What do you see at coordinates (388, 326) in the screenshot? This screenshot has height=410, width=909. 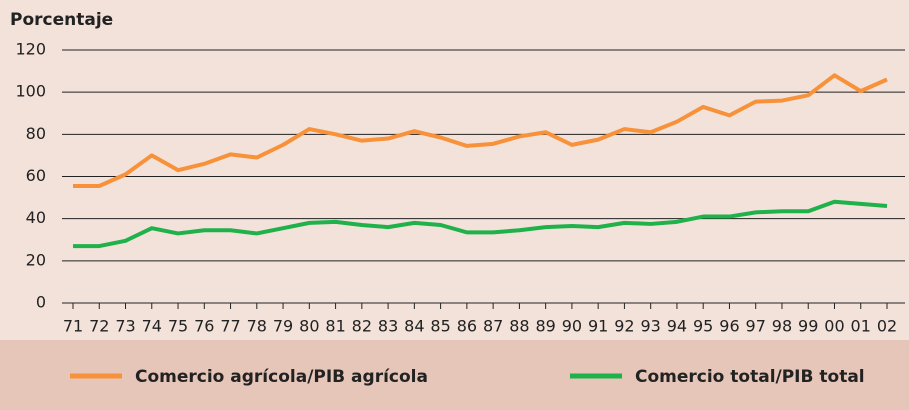 I see `x-tick-label: 83` at bounding box center [388, 326].